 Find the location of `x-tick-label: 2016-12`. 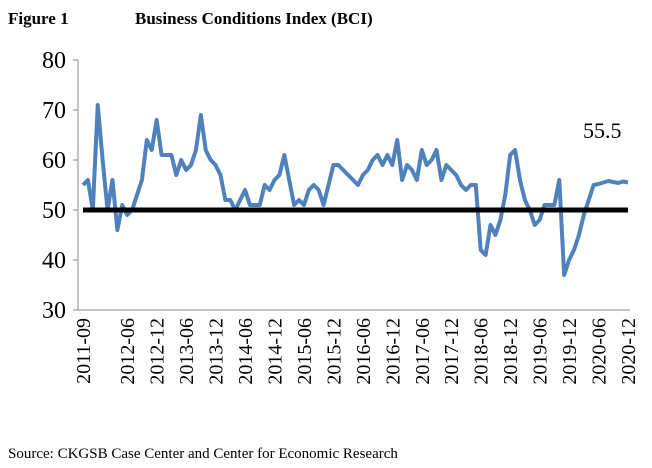

x-tick-label: 2016-12 is located at coordinates (393, 351).